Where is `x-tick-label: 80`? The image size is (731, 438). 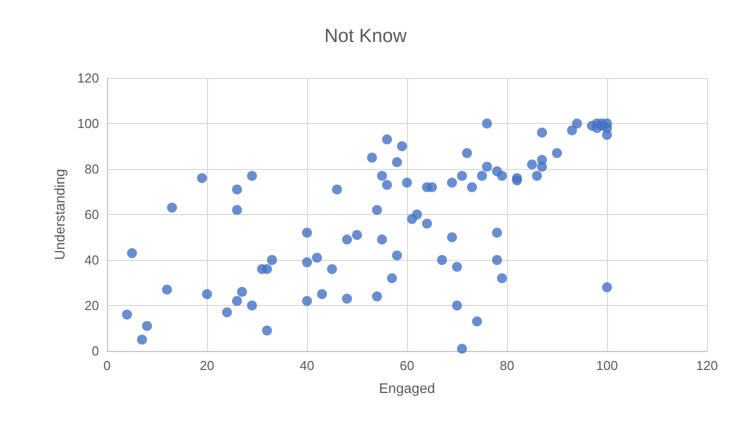
x-tick-label: 80 is located at coordinates (507, 365).